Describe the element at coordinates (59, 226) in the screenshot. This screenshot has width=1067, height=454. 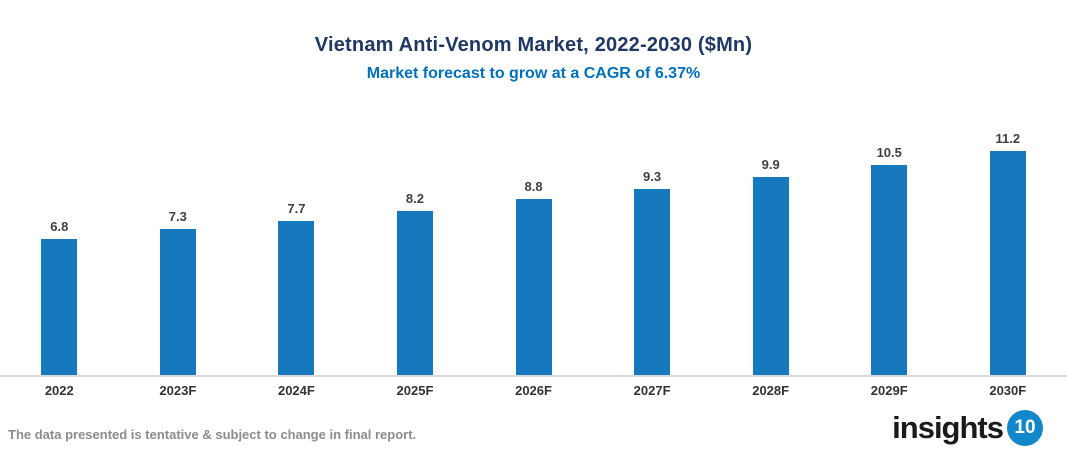
I see `bar-value-label: 6.8` at that location.